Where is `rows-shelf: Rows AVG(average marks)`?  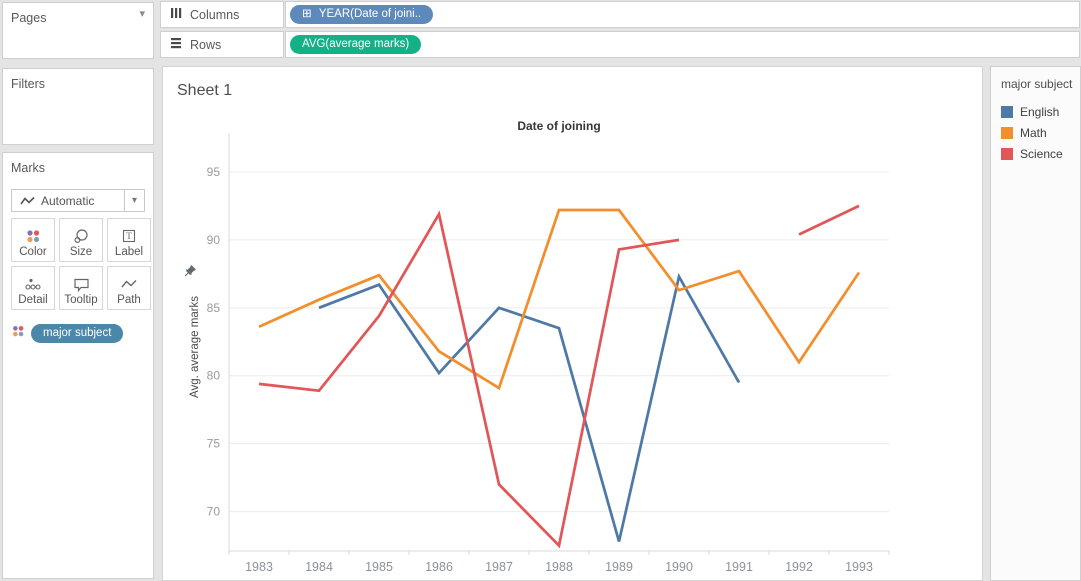 rows-shelf: Rows AVG(average marks) is located at coordinates (620, 44).